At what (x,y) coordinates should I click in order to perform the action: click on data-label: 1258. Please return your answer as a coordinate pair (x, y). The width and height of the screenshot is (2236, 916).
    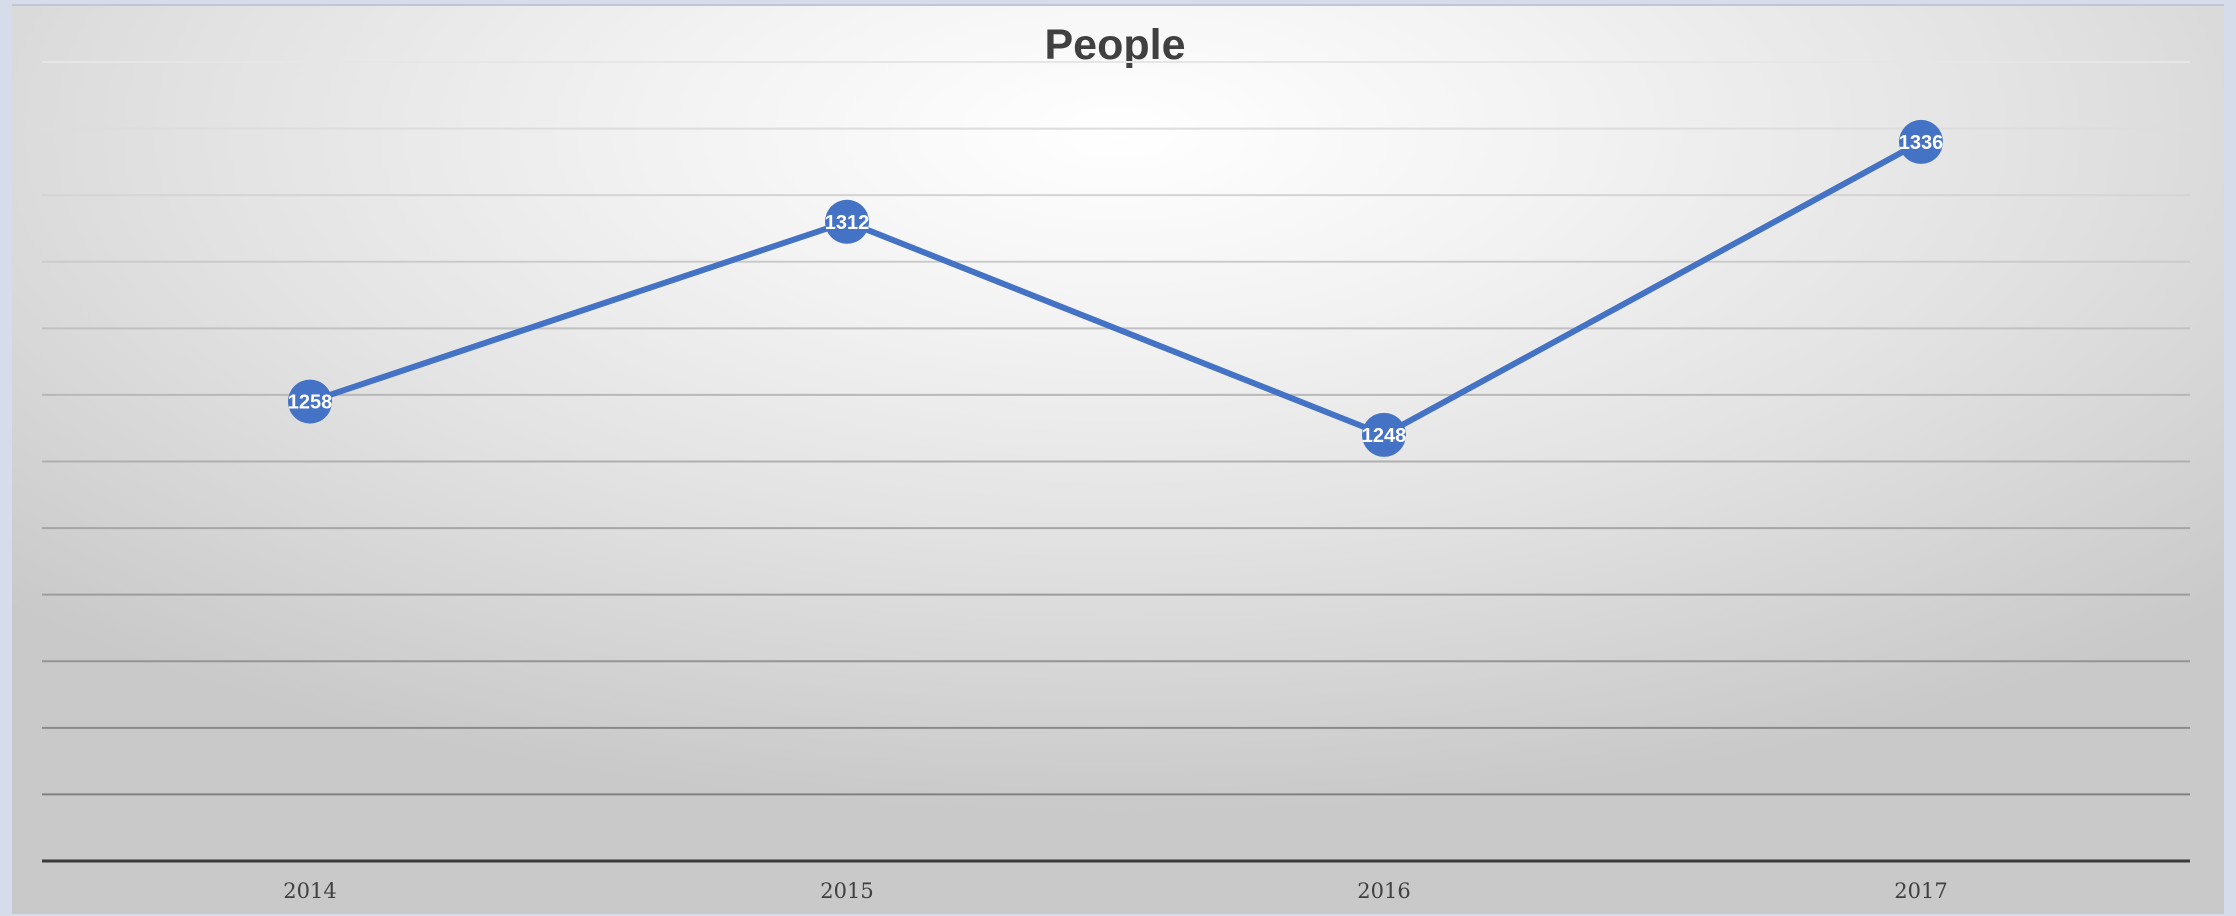
    Looking at the image, I should click on (310, 403).